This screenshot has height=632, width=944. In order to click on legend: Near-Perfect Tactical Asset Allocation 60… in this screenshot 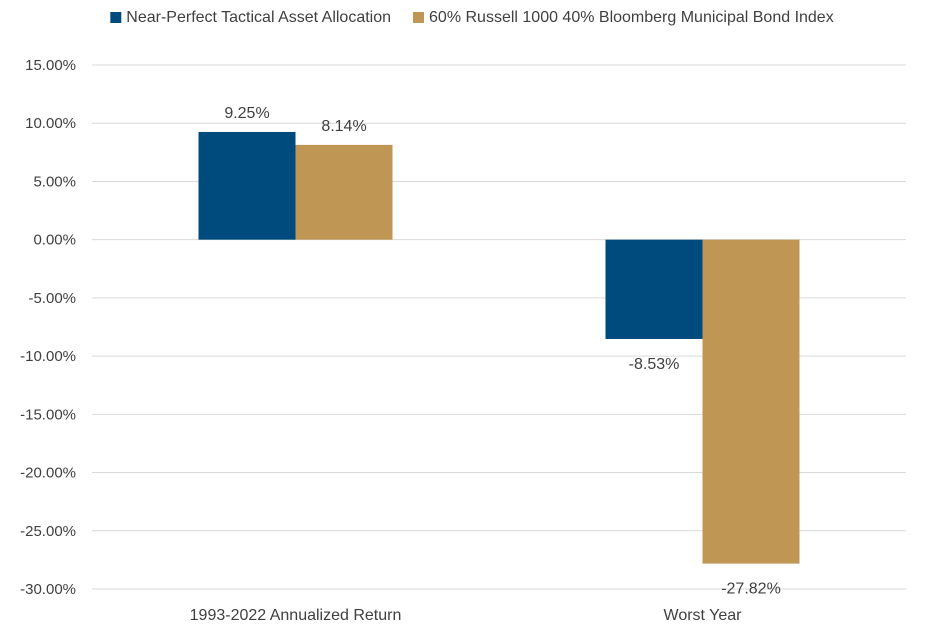, I will do `click(472, 17)`.